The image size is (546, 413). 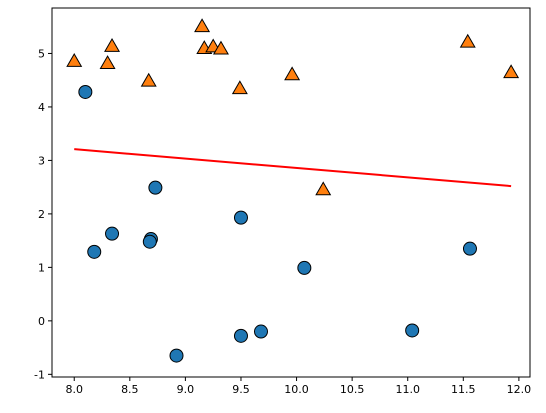 I want to click on y-axis: -1 0 1 2 3 4 5, so click(x=43, y=214).